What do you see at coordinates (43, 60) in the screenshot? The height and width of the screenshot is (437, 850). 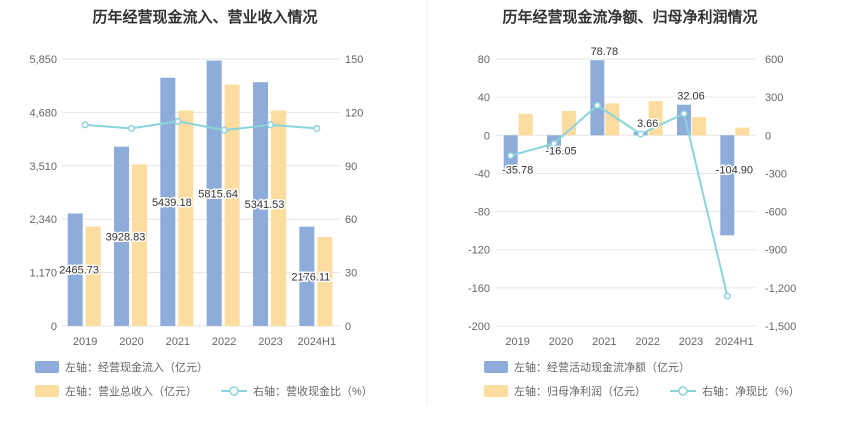 I see `y-left-tick-label: 5,850` at bounding box center [43, 60].